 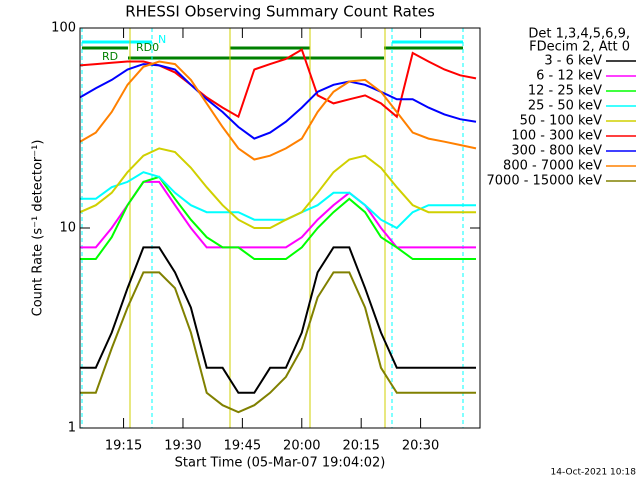 What do you see at coordinates (162, 39) in the screenshot?
I see `annotation: N` at bounding box center [162, 39].